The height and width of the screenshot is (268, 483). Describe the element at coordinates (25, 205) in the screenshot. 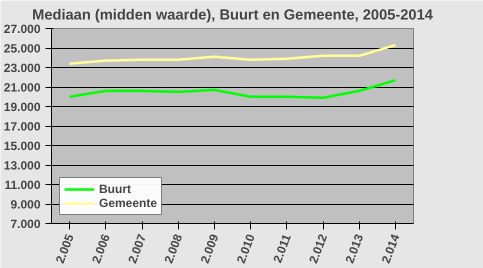

I see `y-tick-label: 9.000` at that location.